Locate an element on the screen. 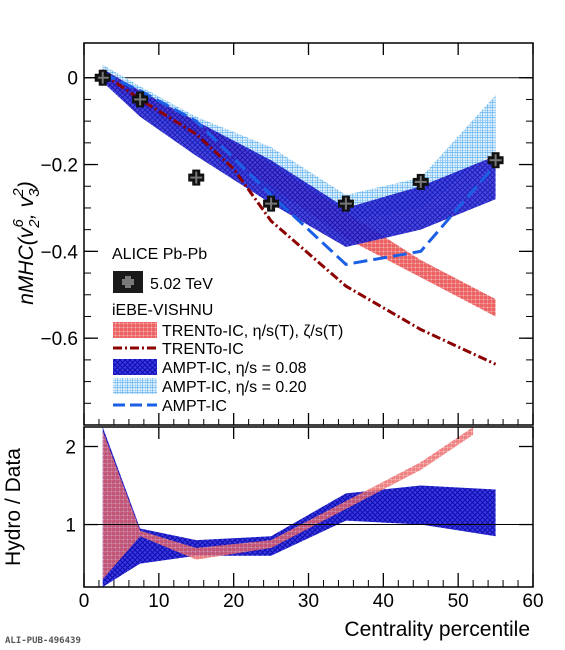 This screenshot has width=565, height=650. legend-header-vishnu: iEBE-VISHNU is located at coordinates (162, 310).